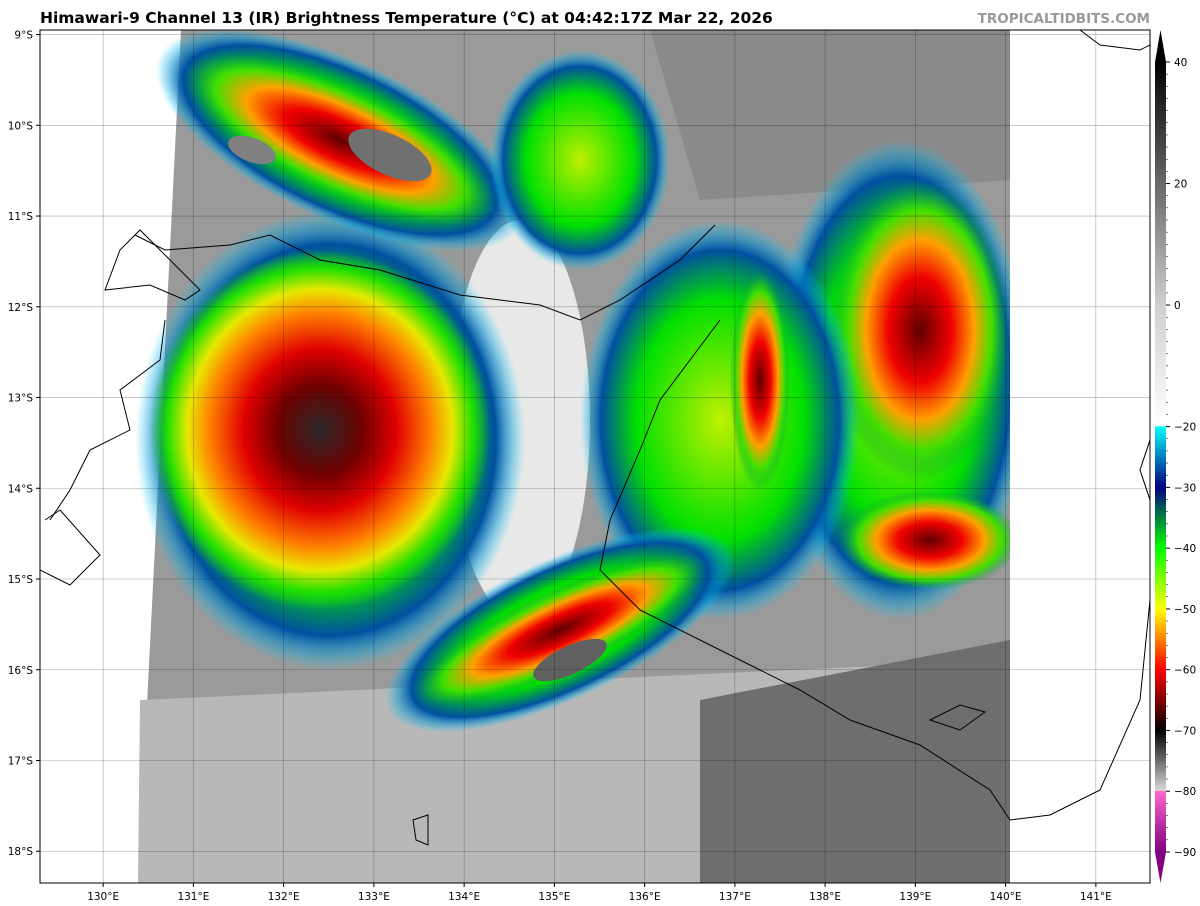 The width and height of the screenshot is (1200, 906). I want to click on lon-tick-label: 137°E, so click(735, 897).